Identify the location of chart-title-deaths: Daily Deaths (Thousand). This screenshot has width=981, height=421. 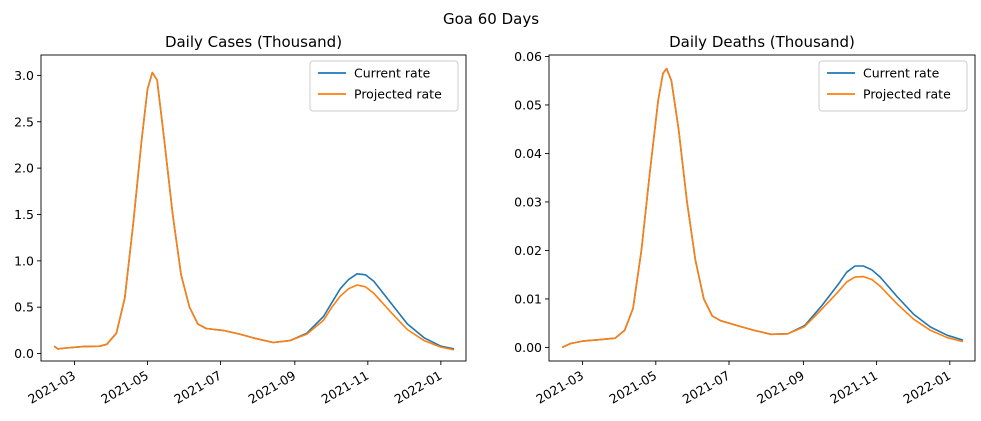
(762, 42).